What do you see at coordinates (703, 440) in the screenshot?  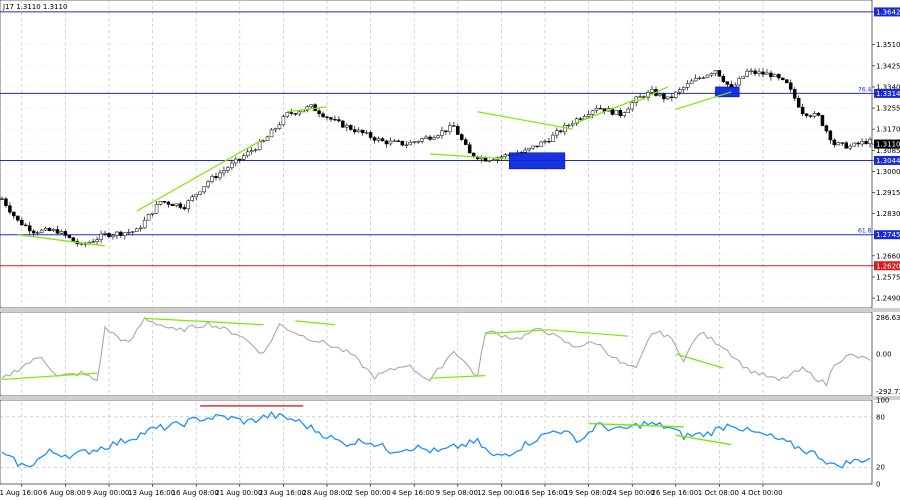 I see `rsi-marker-line` at bounding box center [703, 440].